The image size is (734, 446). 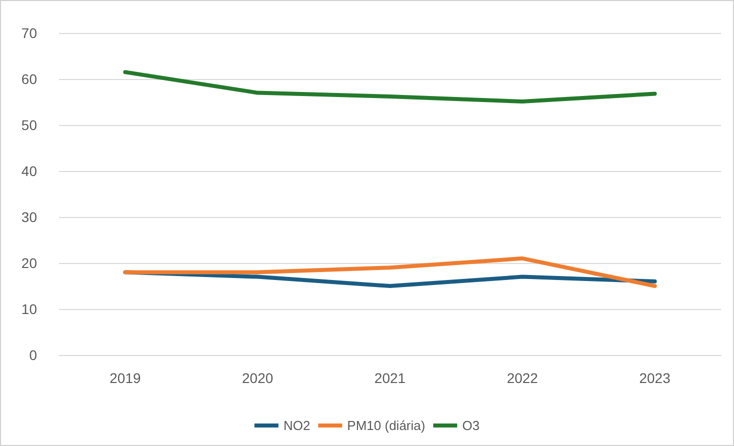 What do you see at coordinates (33, 355) in the screenshot?
I see `y-tick-label: 0` at bounding box center [33, 355].